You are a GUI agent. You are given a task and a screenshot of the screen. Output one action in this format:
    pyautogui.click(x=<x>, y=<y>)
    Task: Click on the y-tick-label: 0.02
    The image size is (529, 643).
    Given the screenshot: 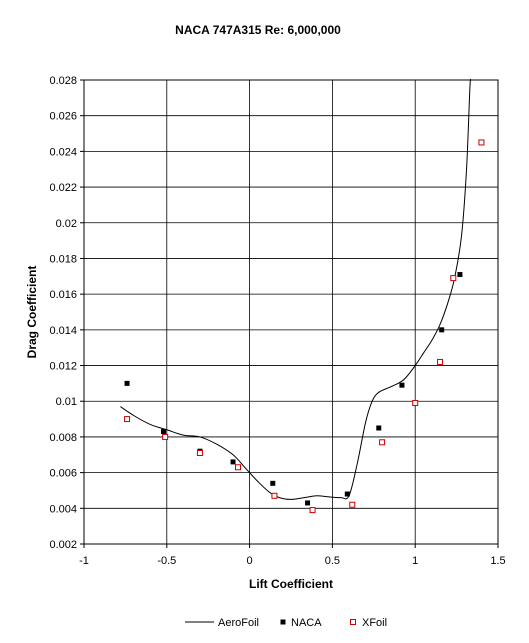 What is the action you would take?
    pyautogui.click(x=66, y=224)
    